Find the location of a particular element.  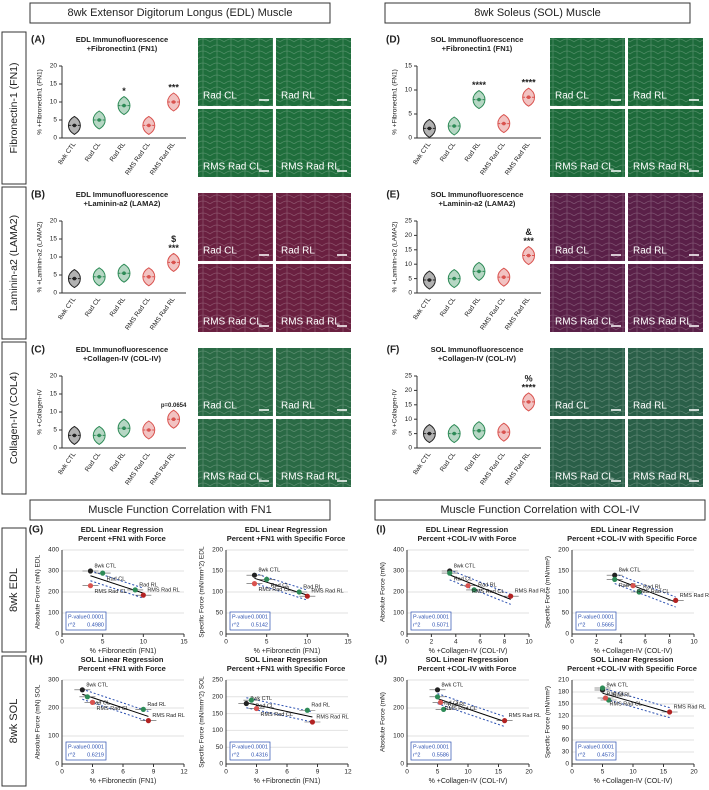

micrograph-label: Rad CL is located at coordinates (220, 96).